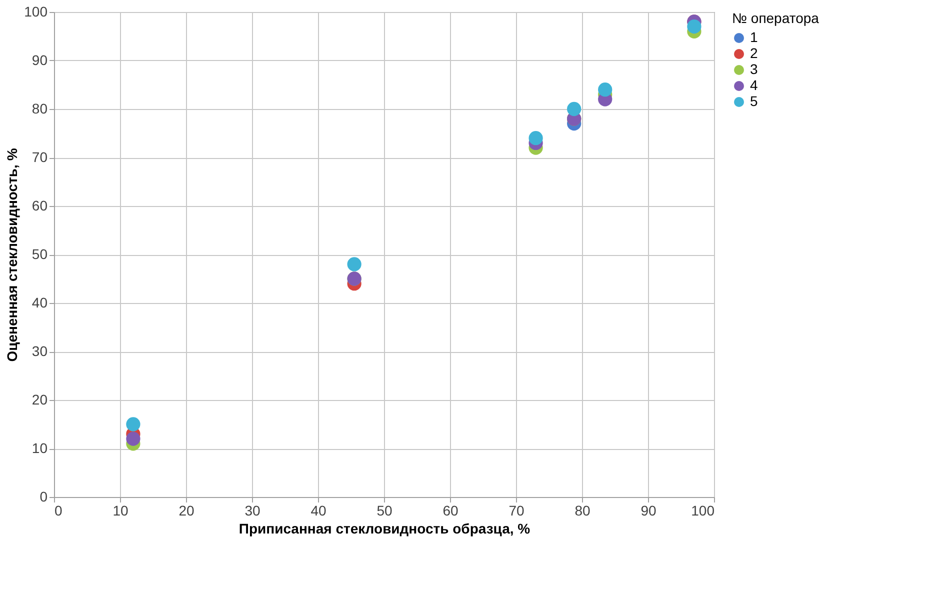  Describe the element at coordinates (40, 302) in the screenshot. I see `y-tick-label: 40` at that location.